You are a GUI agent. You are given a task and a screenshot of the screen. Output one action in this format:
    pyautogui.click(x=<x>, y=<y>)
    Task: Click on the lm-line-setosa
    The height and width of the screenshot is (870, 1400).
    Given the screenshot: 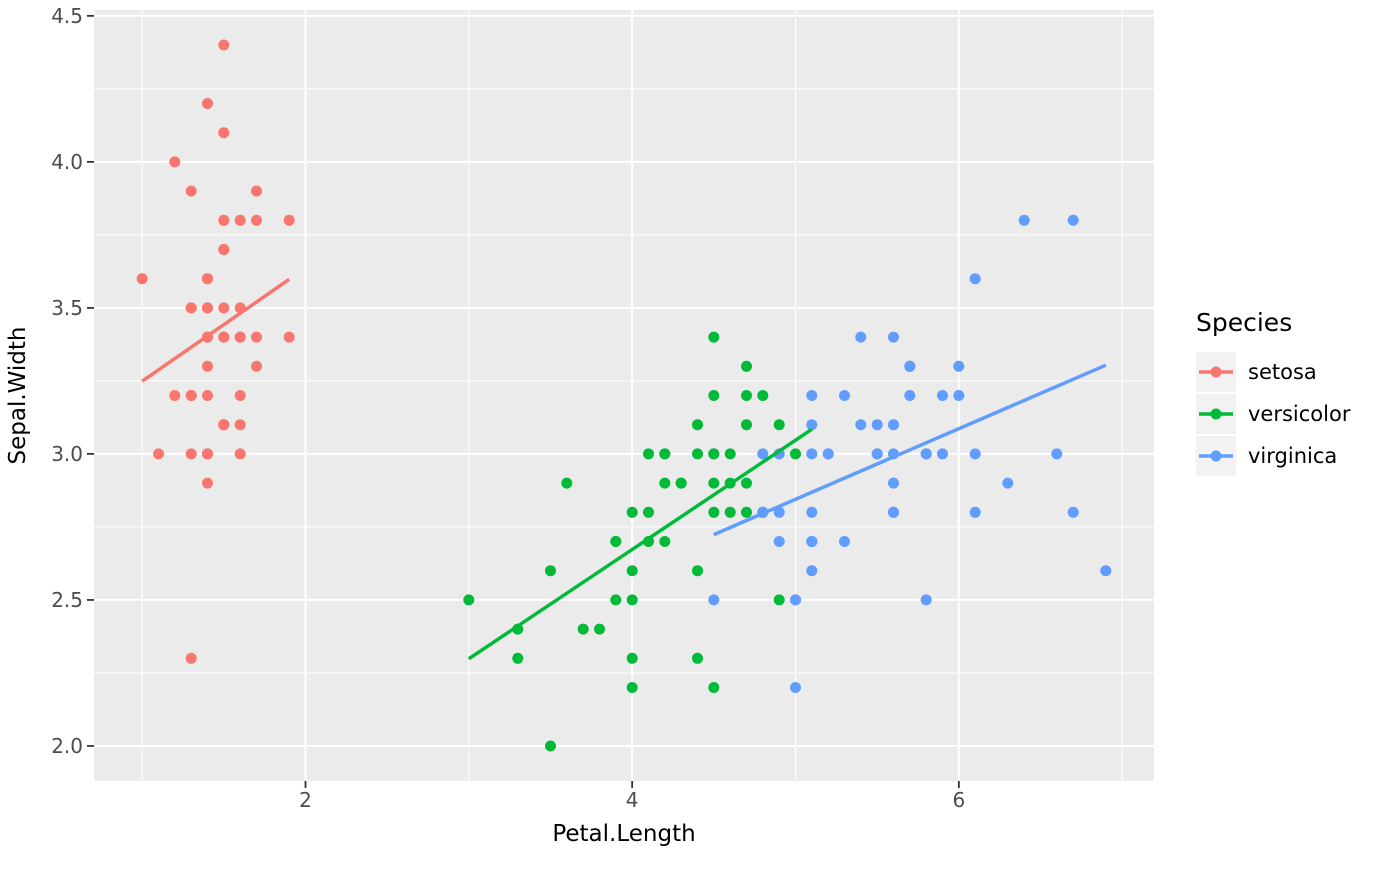 What is the action you would take?
    pyautogui.click(x=216, y=330)
    